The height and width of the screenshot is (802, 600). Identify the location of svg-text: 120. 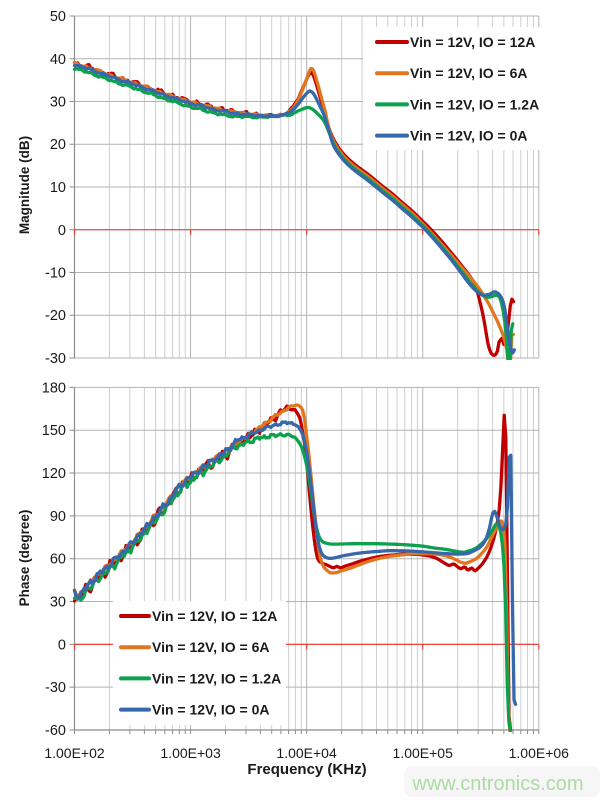
(54, 474).